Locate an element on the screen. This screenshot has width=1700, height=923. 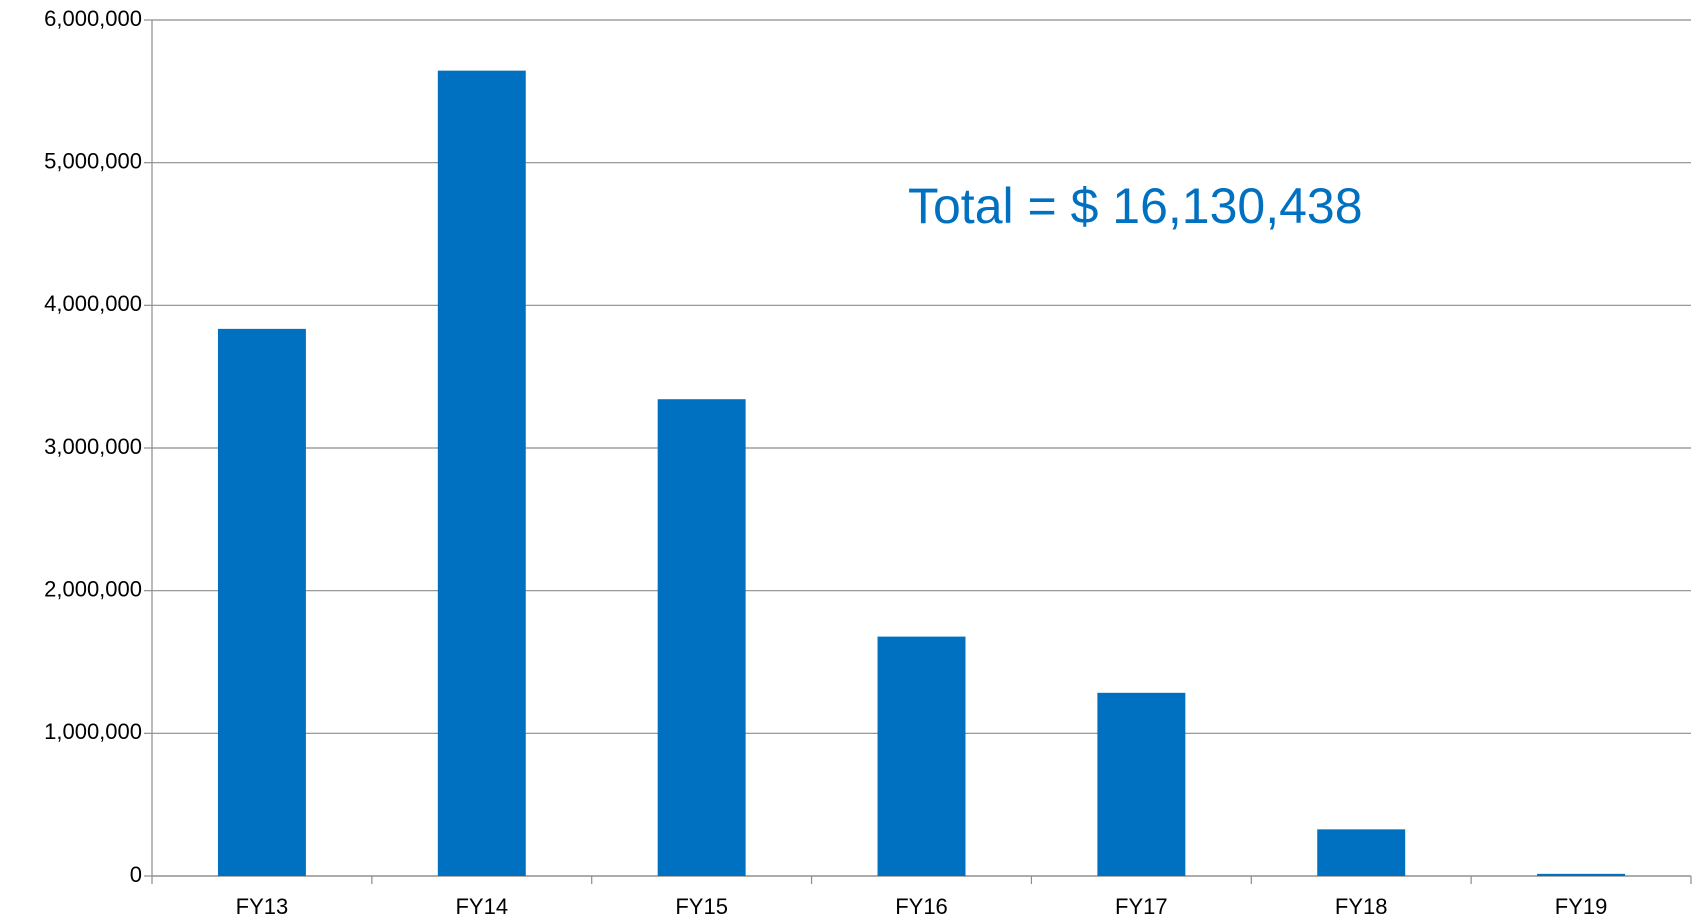
x-tick-label: FY19 is located at coordinates (1581, 906).